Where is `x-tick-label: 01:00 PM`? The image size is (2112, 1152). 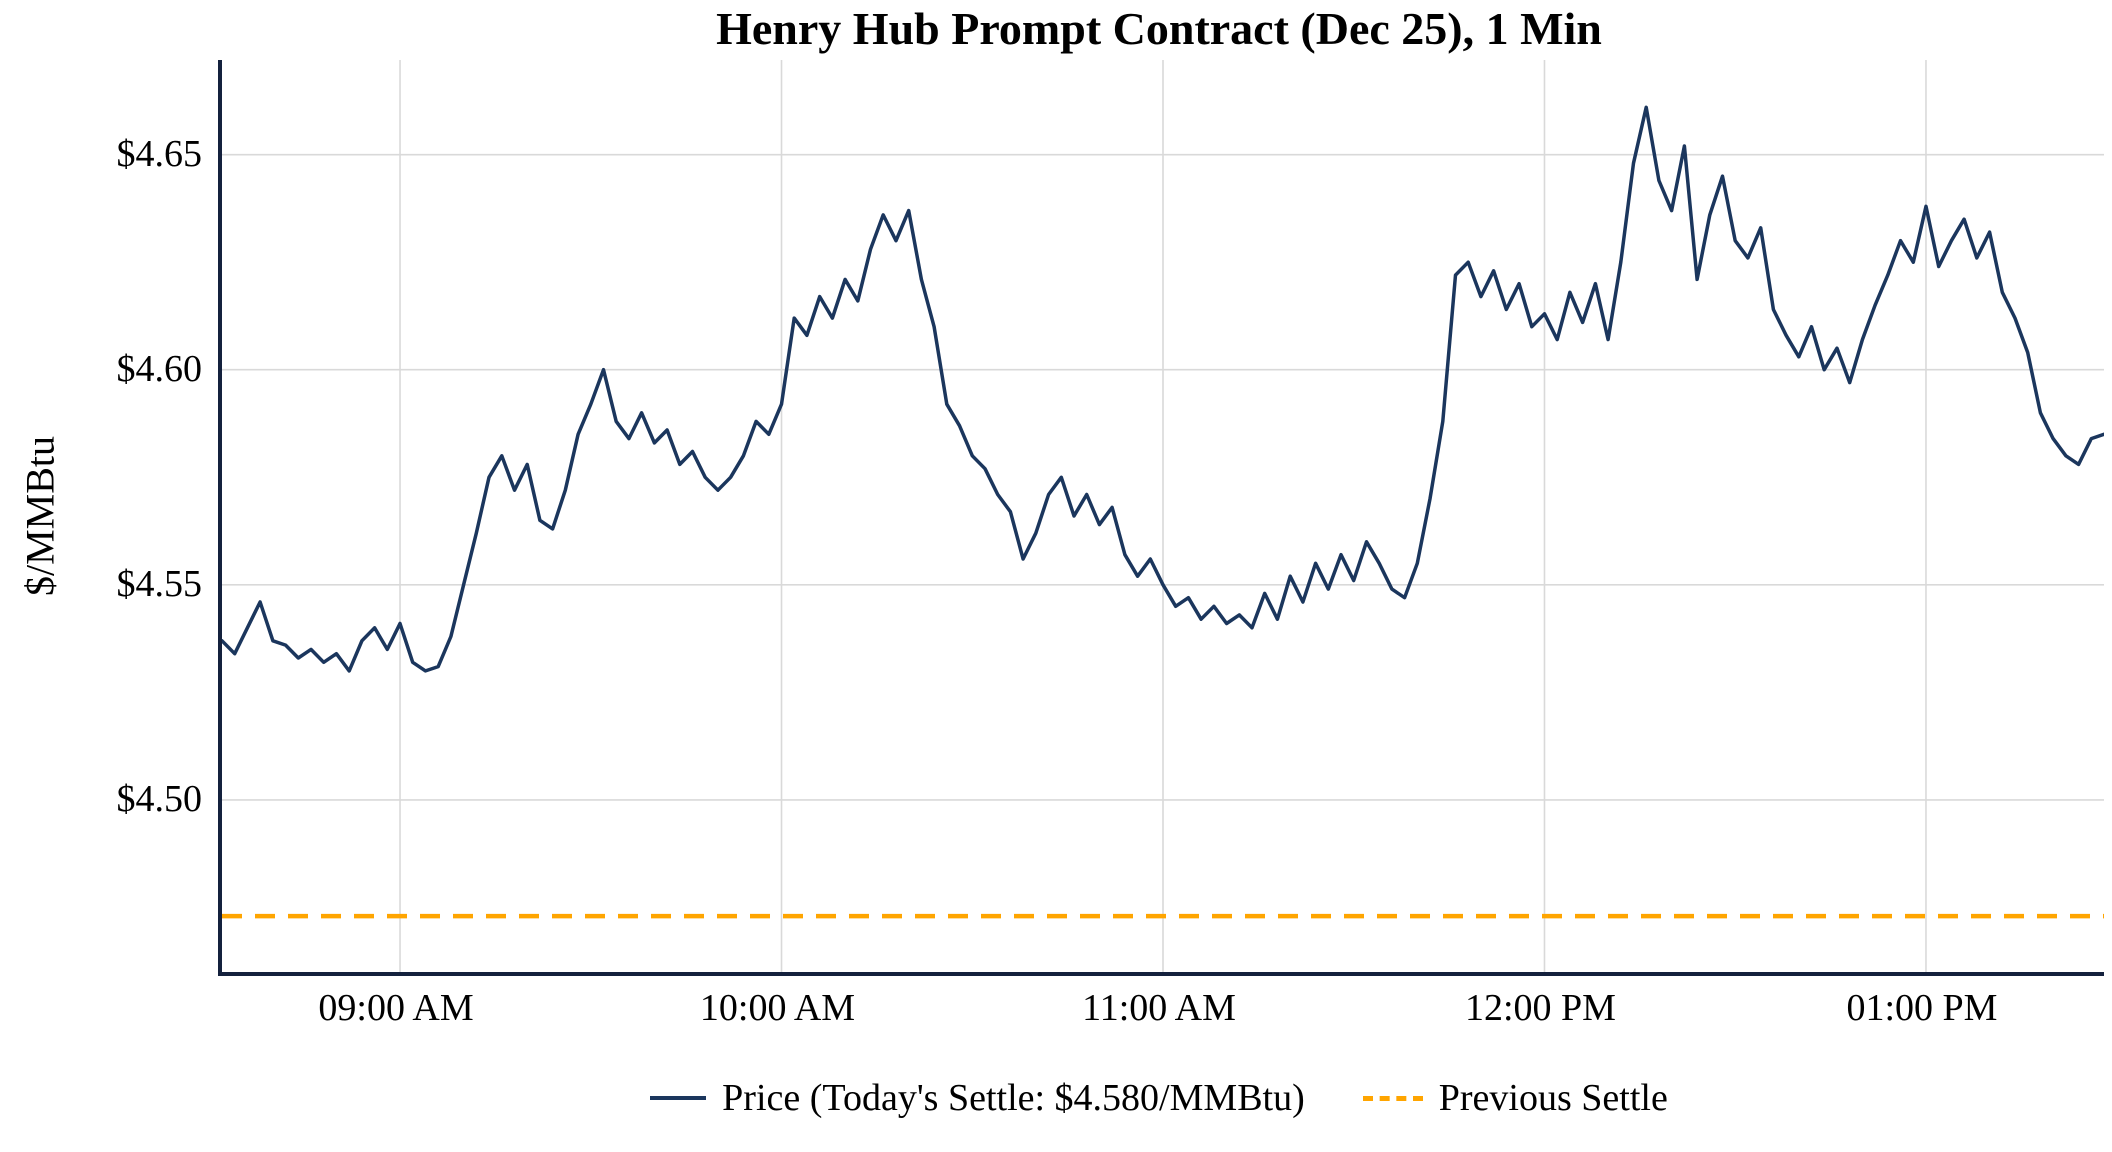
x-tick-label: 01:00 PM is located at coordinates (1922, 1008).